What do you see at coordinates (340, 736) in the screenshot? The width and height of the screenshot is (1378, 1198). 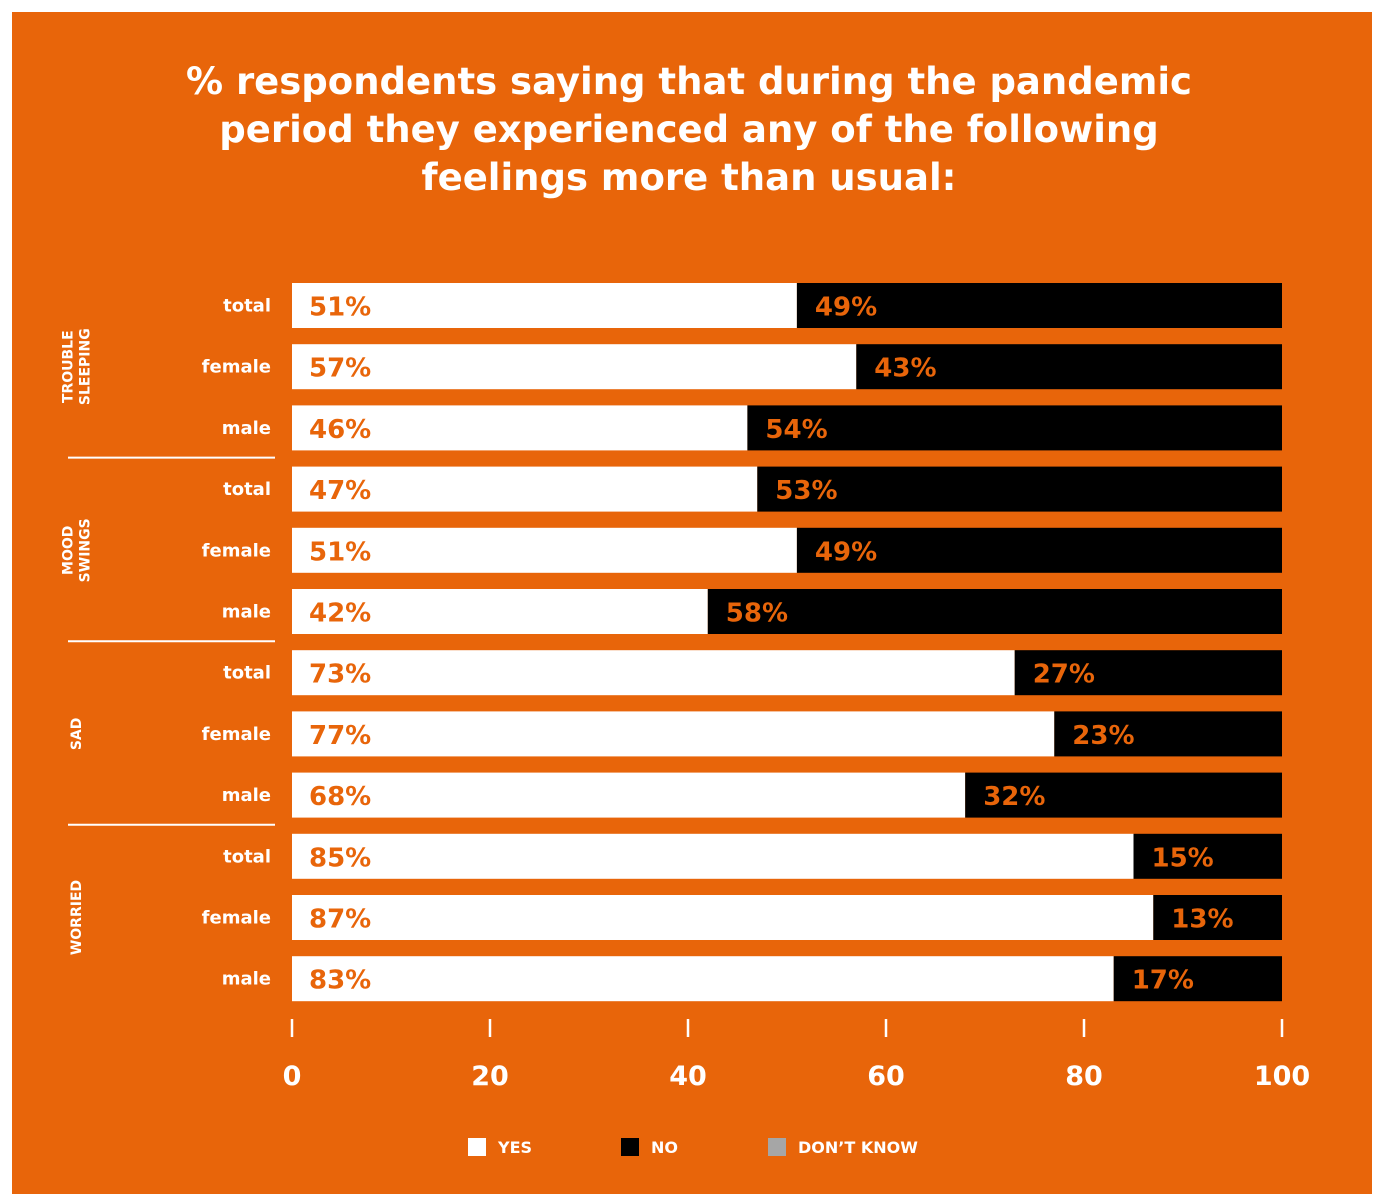 I see `data-label-yes: 77%` at bounding box center [340, 736].